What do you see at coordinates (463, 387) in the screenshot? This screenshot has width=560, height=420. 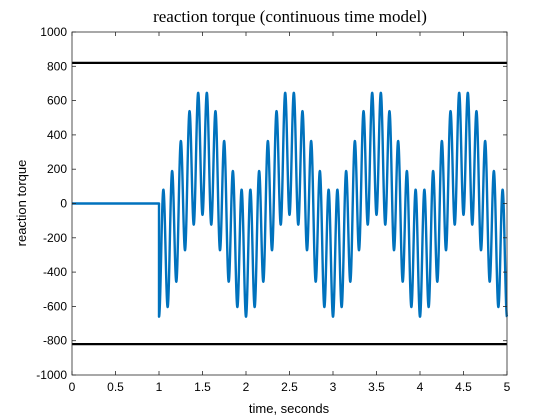 I see `x-tick-label: 4.5` at bounding box center [463, 387].